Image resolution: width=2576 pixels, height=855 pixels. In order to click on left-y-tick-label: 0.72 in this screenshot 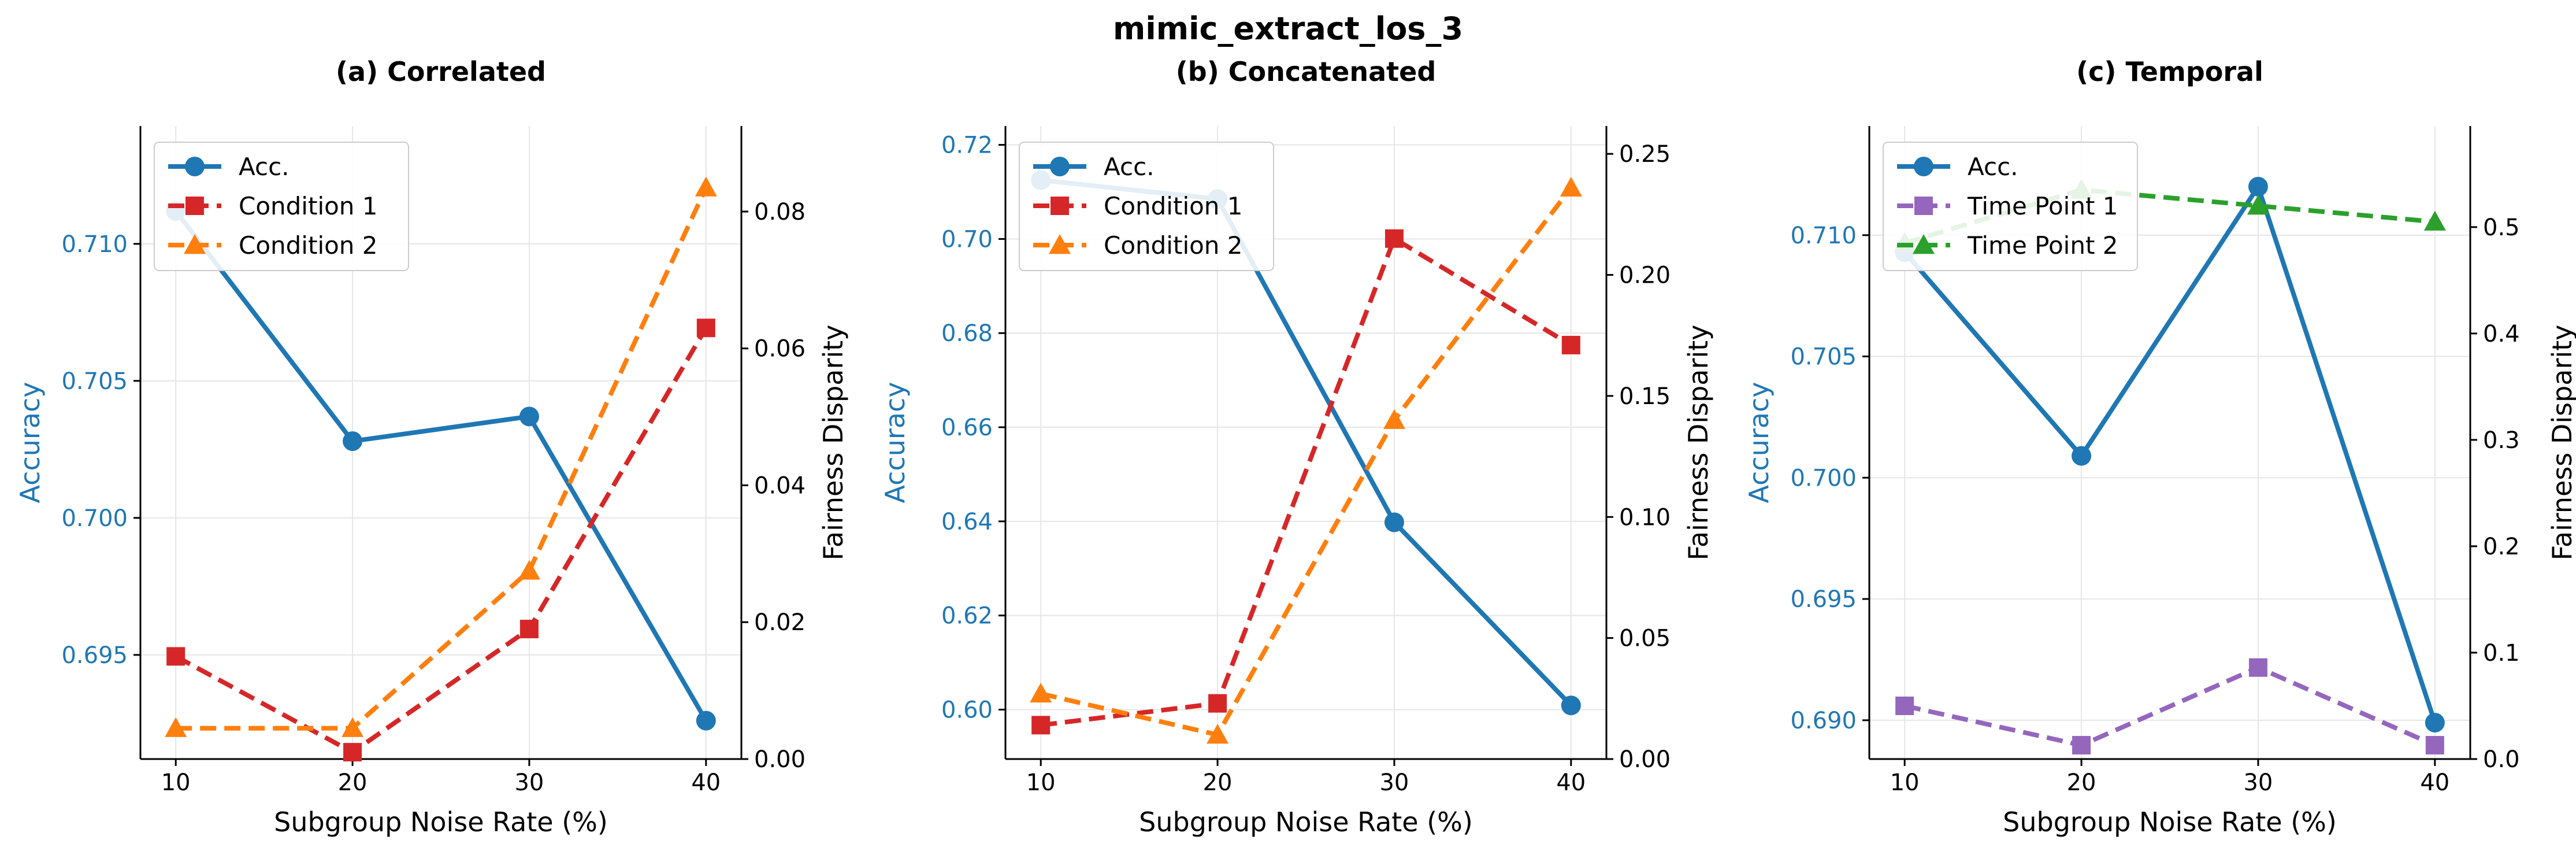, I will do `click(967, 145)`.